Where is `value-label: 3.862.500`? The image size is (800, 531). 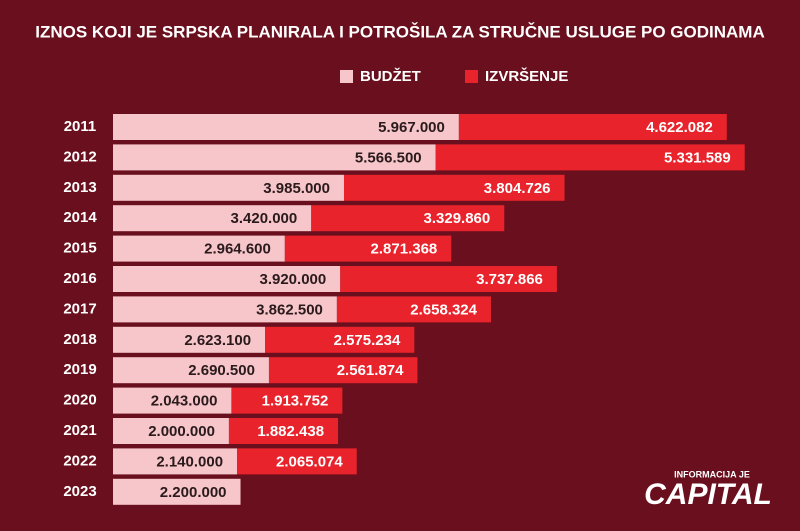 value-label: 3.862.500 is located at coordinates (289, 309).